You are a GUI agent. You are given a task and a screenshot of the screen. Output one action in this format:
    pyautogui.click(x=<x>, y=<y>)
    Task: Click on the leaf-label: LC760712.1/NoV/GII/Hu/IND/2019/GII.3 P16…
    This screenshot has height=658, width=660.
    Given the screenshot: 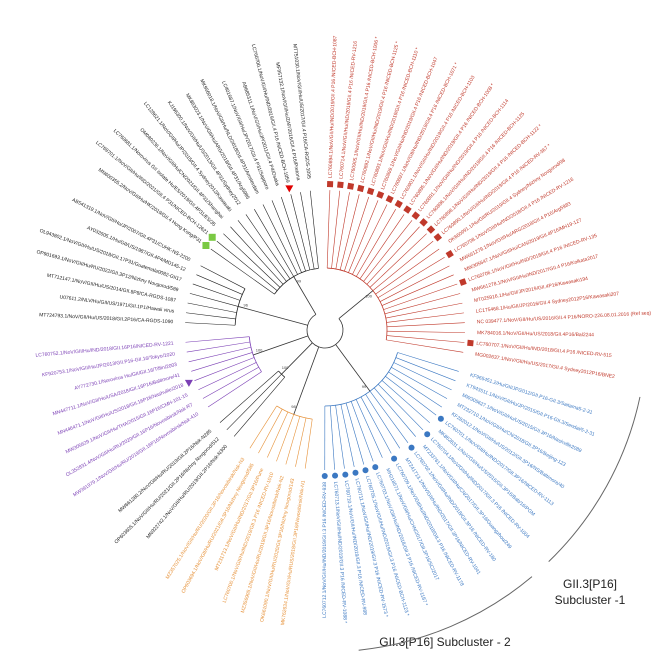 What is the action you would take?
    pyautogui.click(x=325, y=550)
    